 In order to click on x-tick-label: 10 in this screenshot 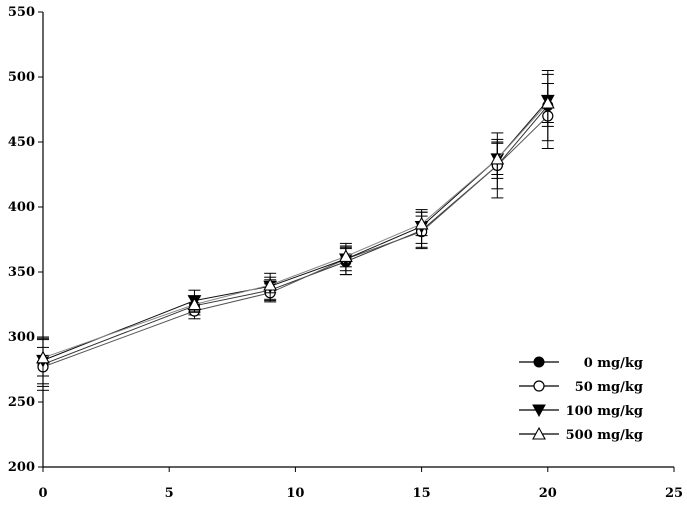, I will do `click(295, 493)`.